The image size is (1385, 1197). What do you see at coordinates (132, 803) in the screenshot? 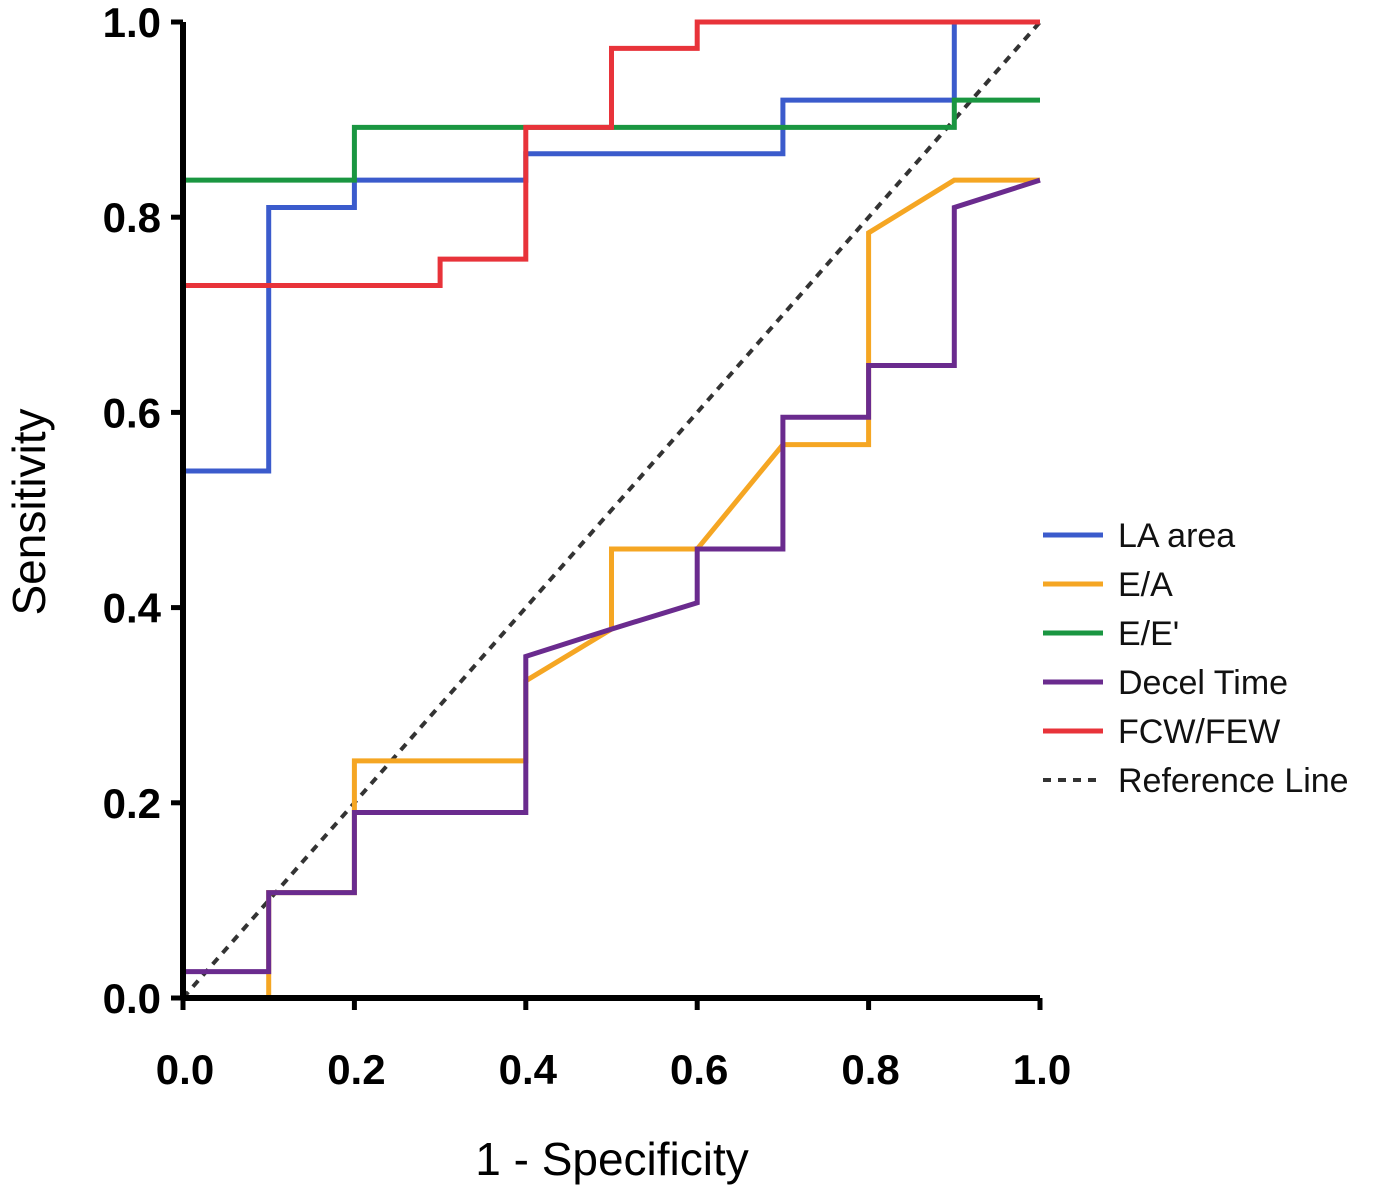
I see `y-tick-label: 0.2` at bounding box center [132, 803].